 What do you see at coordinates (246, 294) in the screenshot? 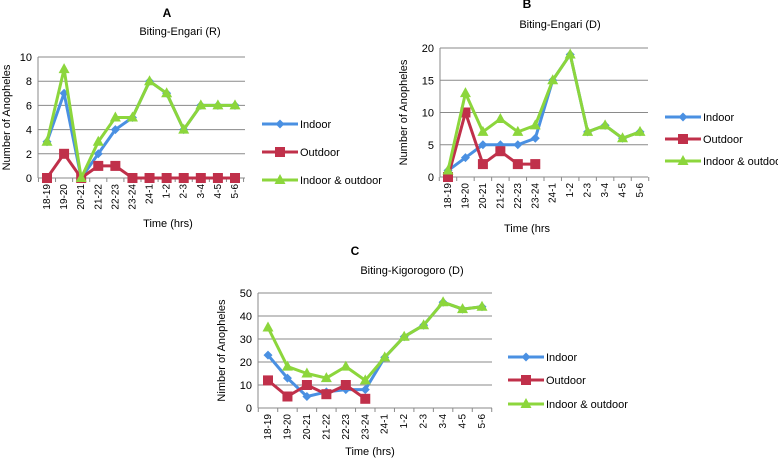
I see `y-tick-label: 50` at bounding box center [246, 294].